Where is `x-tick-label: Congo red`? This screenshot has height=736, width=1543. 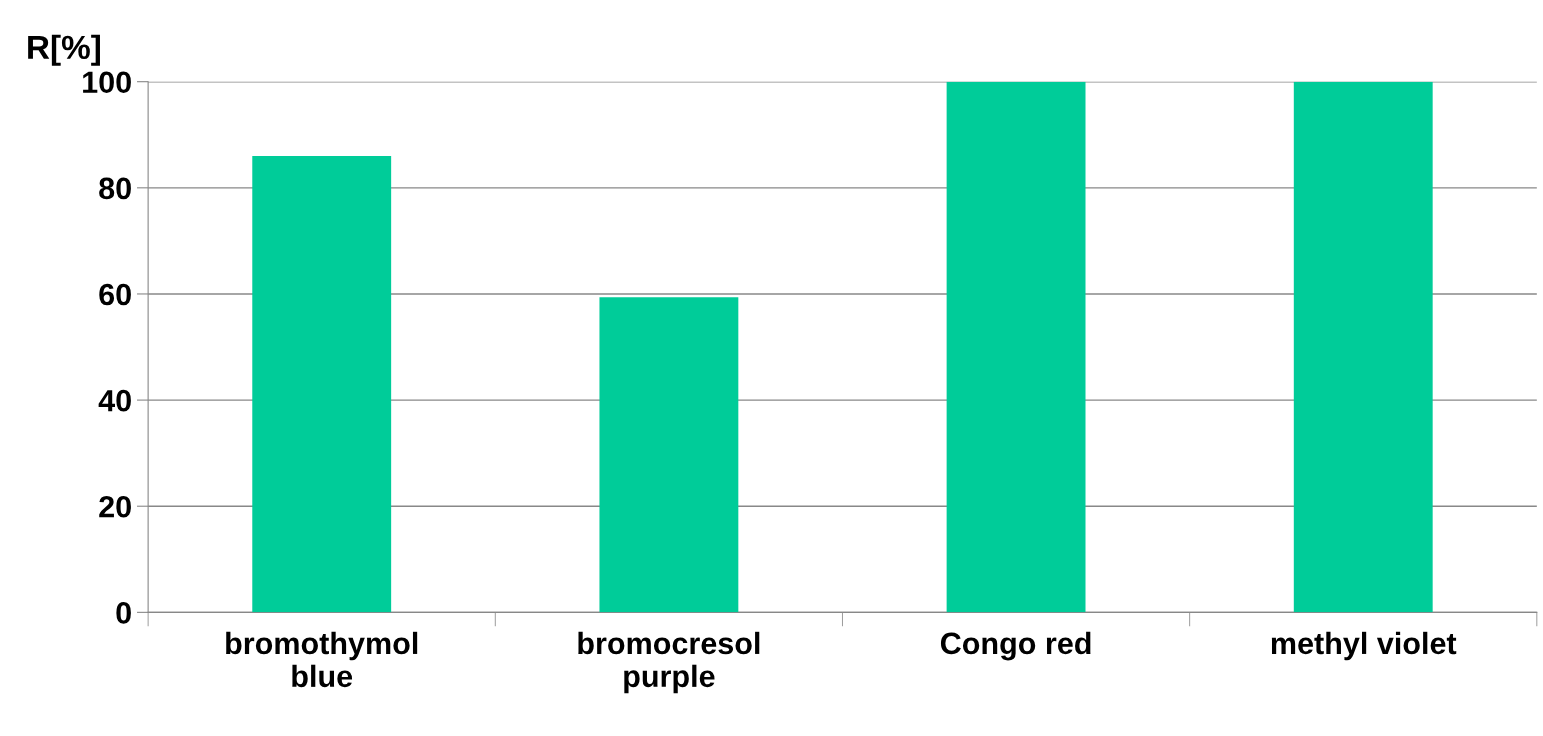 x-tick-label: Congo red is located at coordinates (1015, 646).